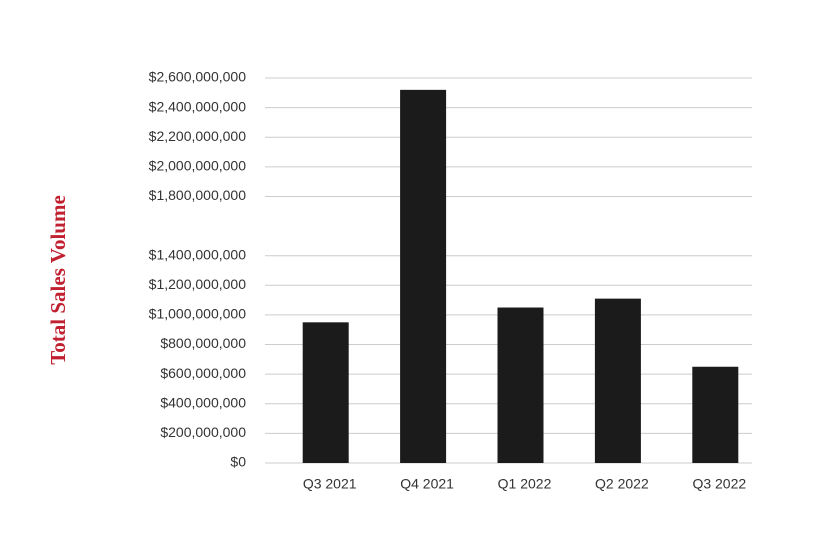 Image resolution: width=832 pixels, height=554 pixels. I want to click on y-tick-label: $2,000,000,000, so click(198, 166).